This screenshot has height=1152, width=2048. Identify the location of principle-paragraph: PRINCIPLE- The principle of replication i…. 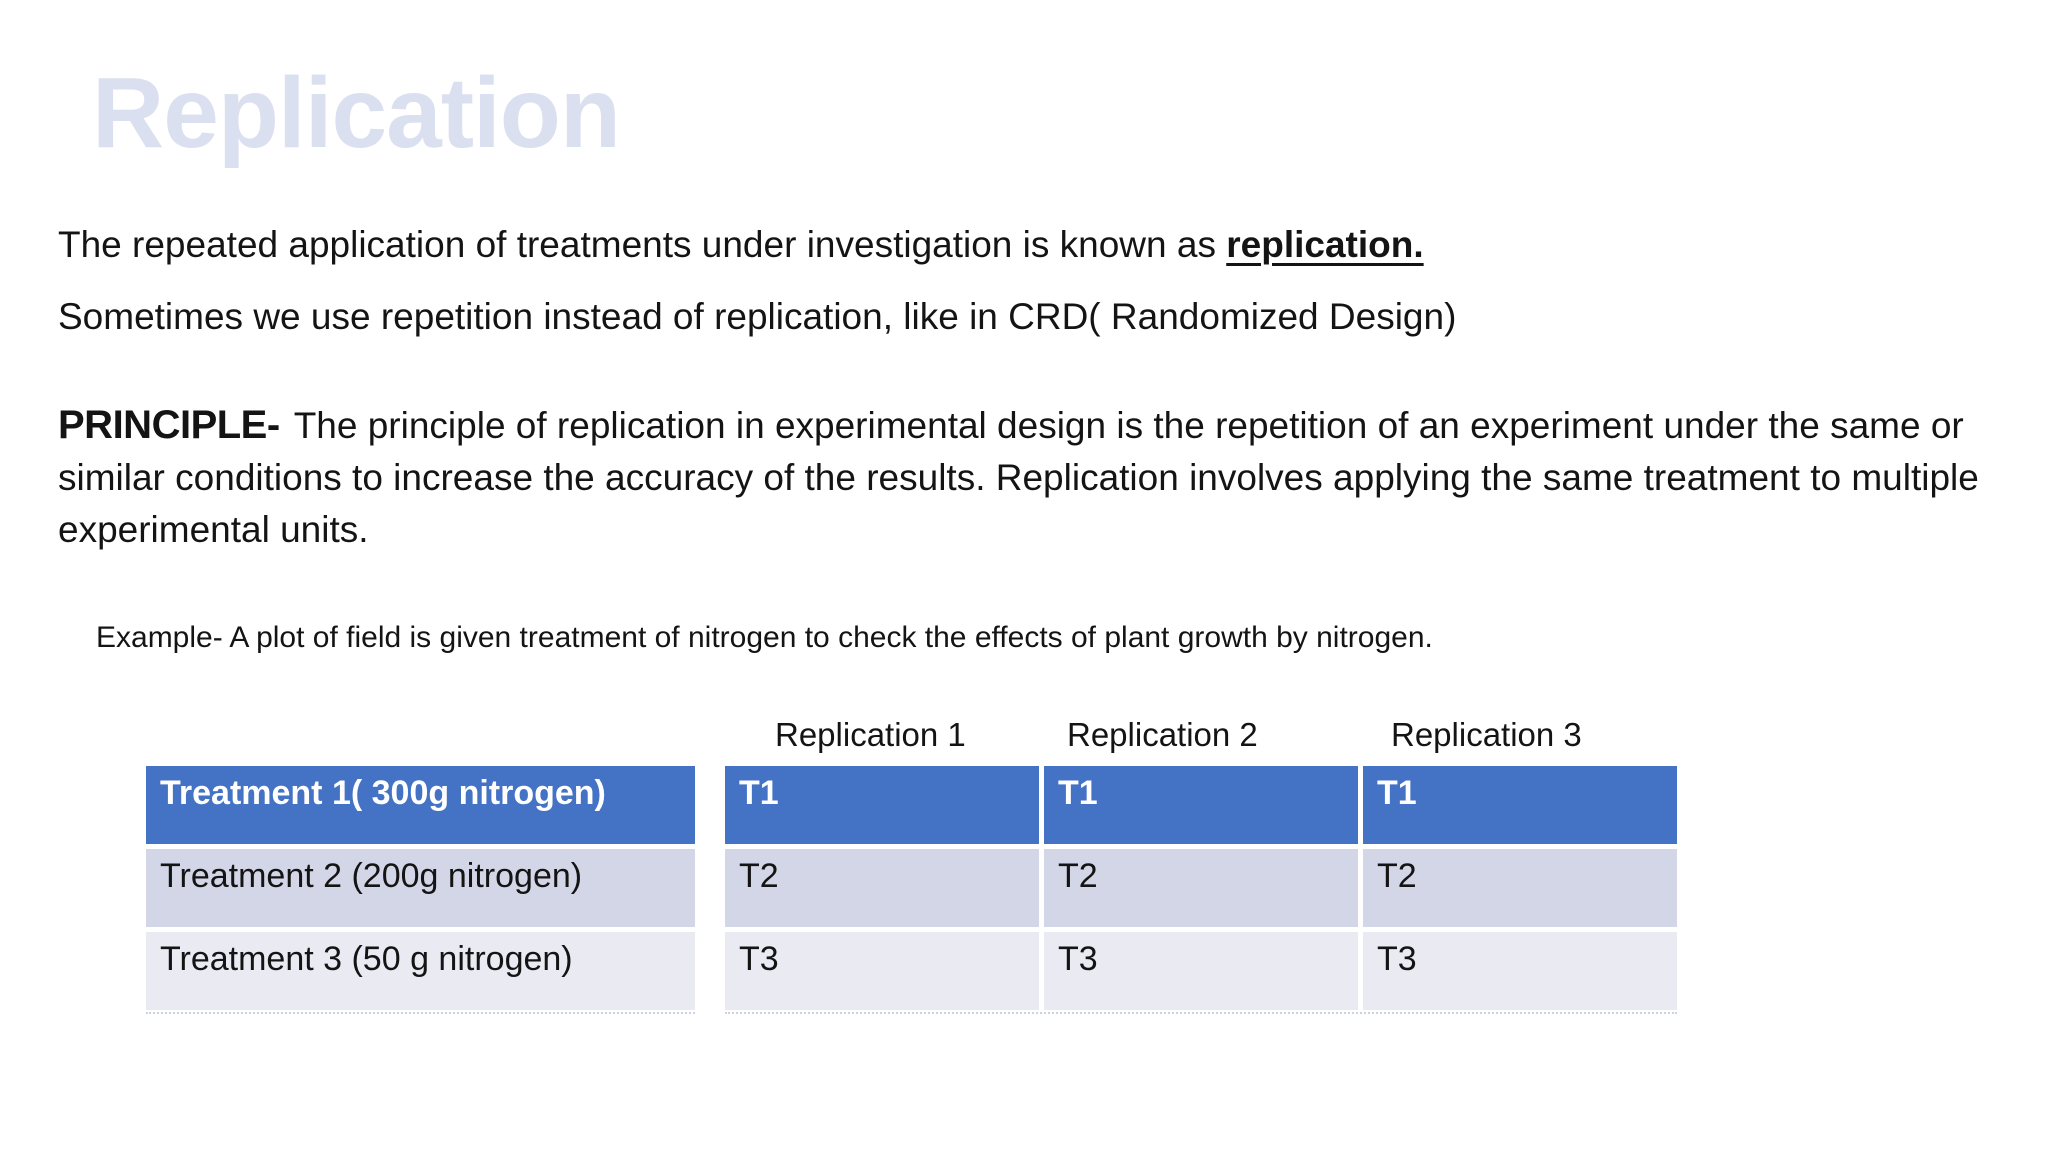
(1033, 477).